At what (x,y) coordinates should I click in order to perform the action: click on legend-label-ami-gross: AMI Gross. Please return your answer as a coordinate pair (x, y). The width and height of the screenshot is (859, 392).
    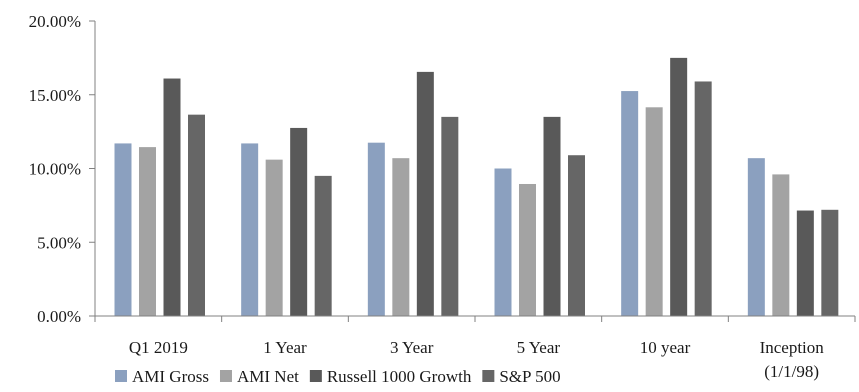
    Looking at the image, I should click on (170, 376).